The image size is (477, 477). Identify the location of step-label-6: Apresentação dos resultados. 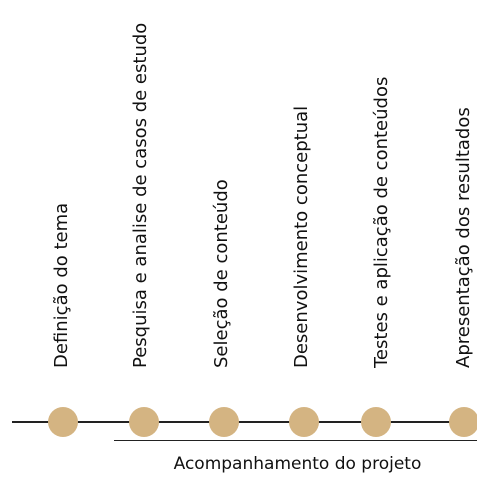
(463, 237).